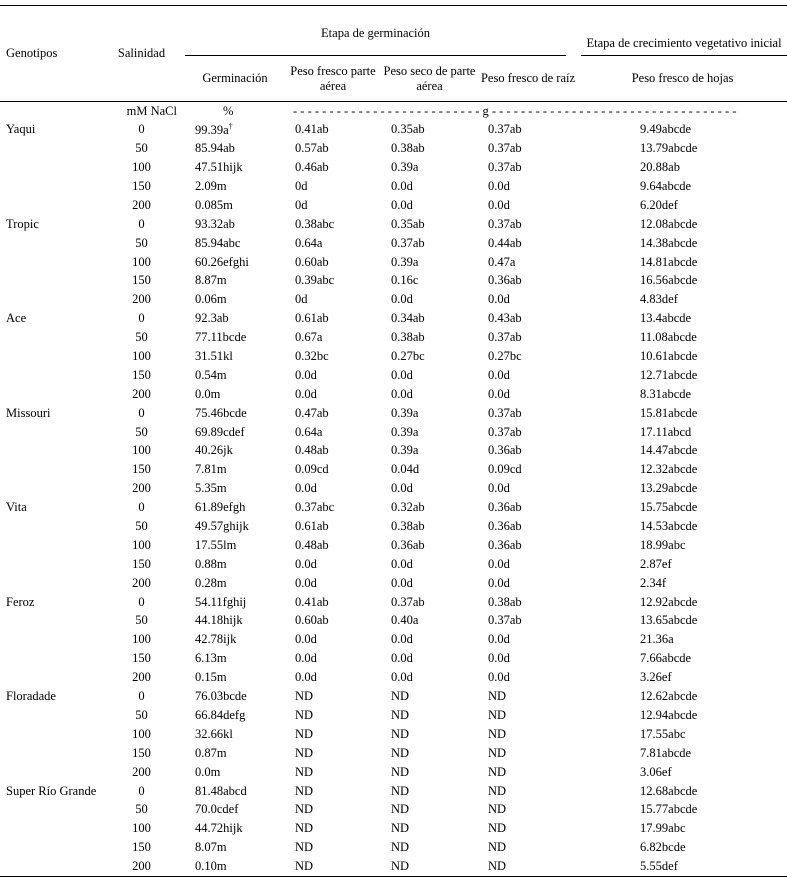 This screenshot has width=787, height=880. What do you see at coordinates (393, 677) in the screenshot?
I see `table-row: 200 0.15m 0.0d 0.0d 0.0d 3.26ef` at bounding box center [393, 677].